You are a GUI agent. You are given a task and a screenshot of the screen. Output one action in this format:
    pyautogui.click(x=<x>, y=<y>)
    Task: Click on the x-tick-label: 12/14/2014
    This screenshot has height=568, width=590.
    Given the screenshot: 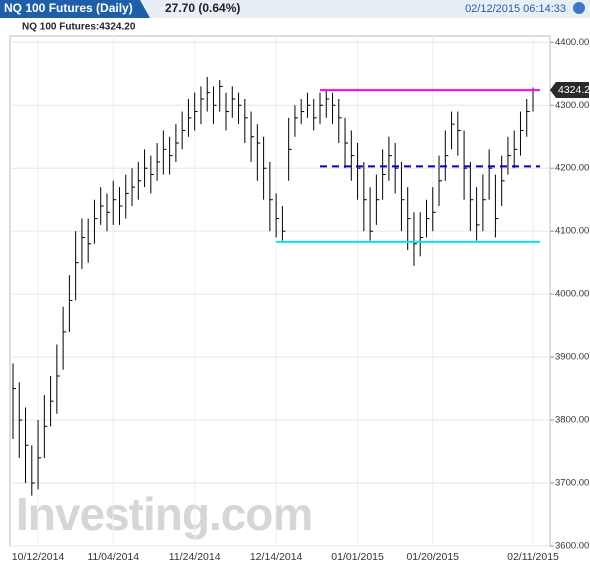 What is the action you would take?
    pyautogui.click(x=276, y=557)
    